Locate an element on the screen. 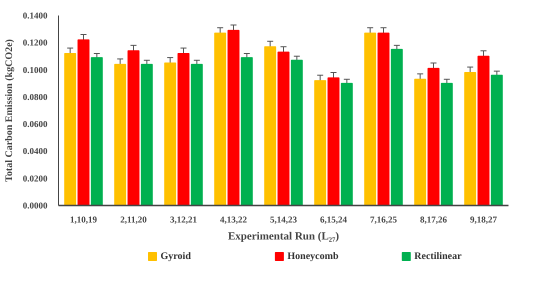  x-tick-label: 4,13,22 is located at coordinates (234, 219).